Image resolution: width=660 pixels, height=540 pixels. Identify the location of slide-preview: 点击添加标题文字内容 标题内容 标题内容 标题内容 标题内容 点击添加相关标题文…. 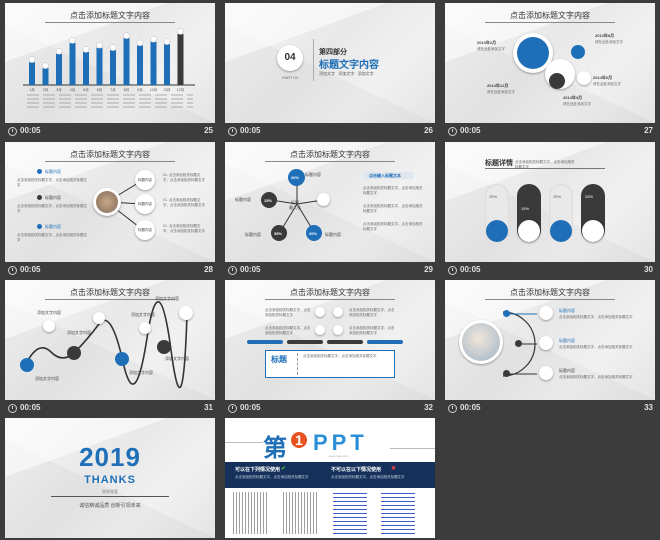
(110, 202).